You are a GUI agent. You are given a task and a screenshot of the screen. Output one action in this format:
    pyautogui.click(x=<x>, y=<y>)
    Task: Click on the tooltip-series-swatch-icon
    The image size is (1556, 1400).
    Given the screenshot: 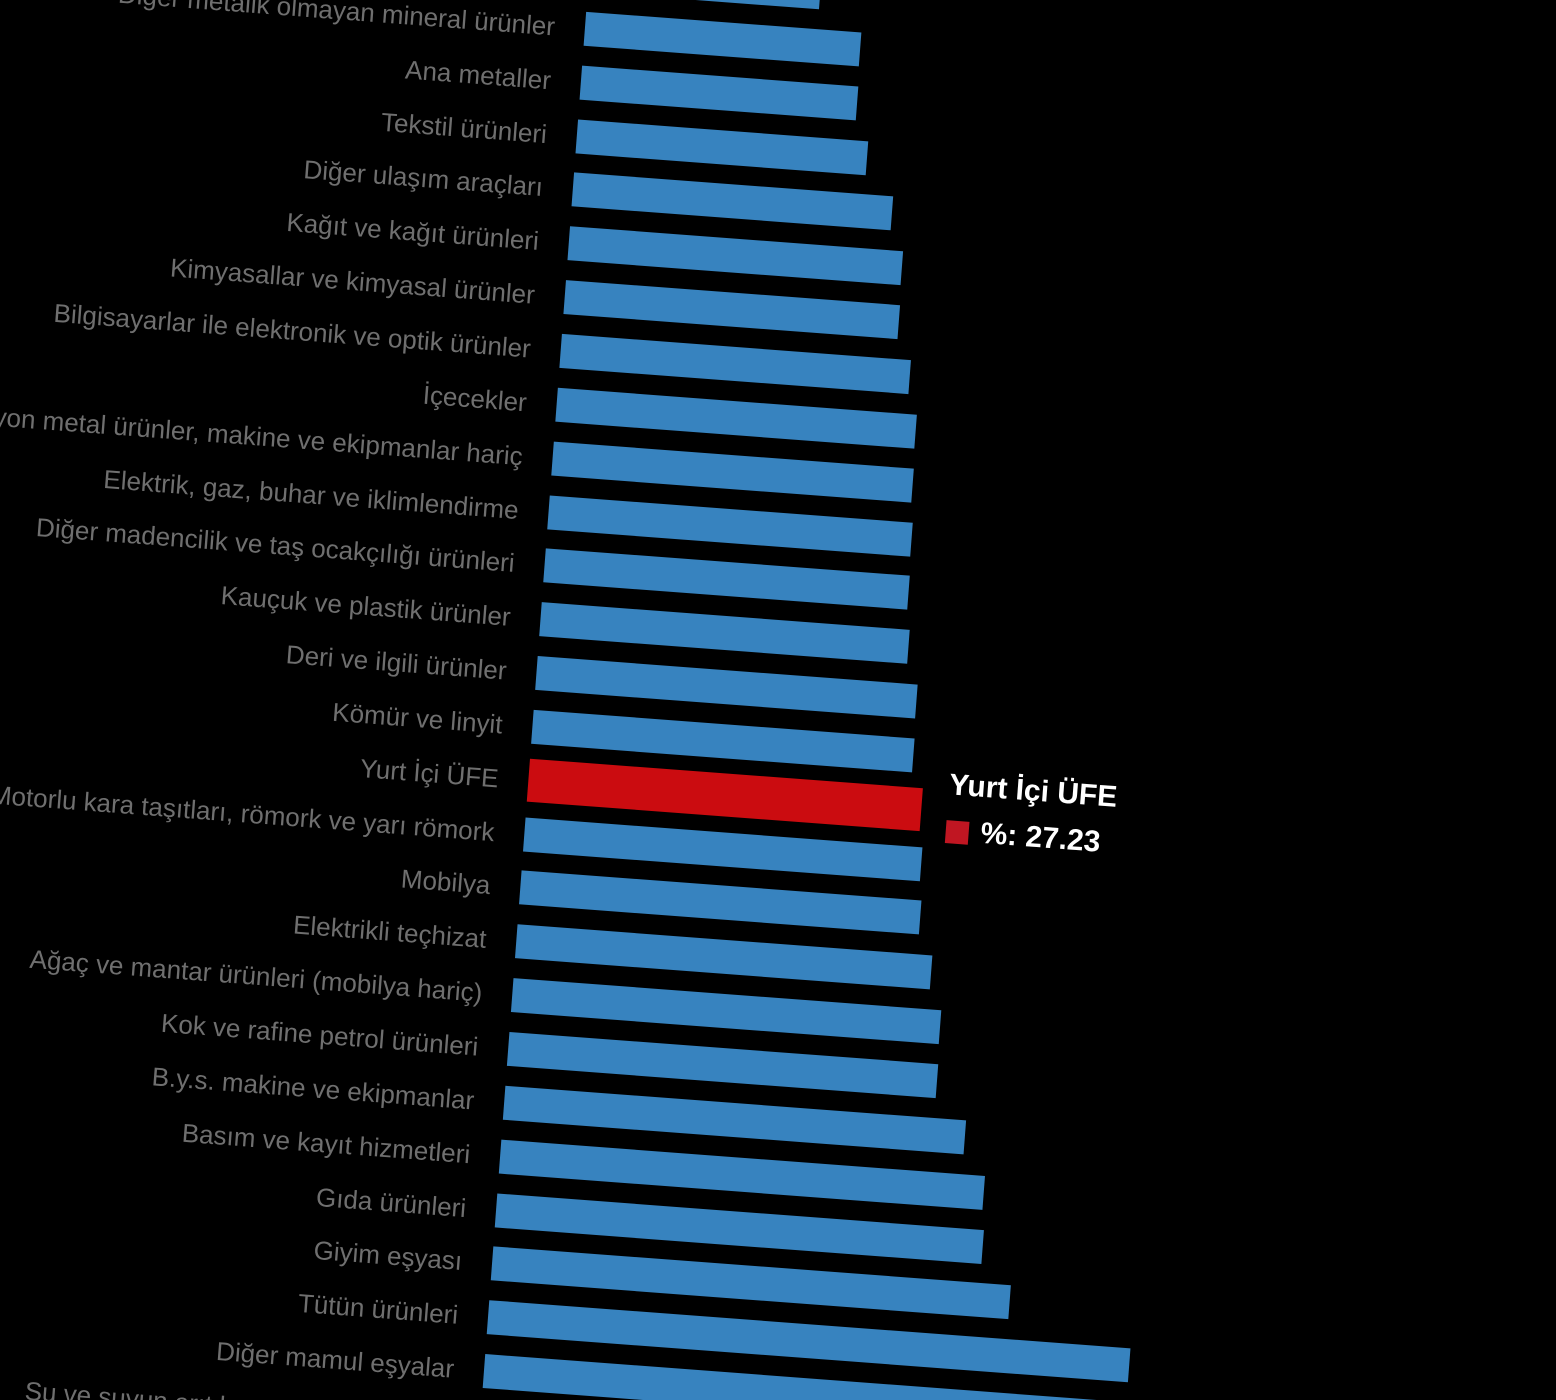 What is the action you would take?
    pyautogui.click(x=957, y=832)
    